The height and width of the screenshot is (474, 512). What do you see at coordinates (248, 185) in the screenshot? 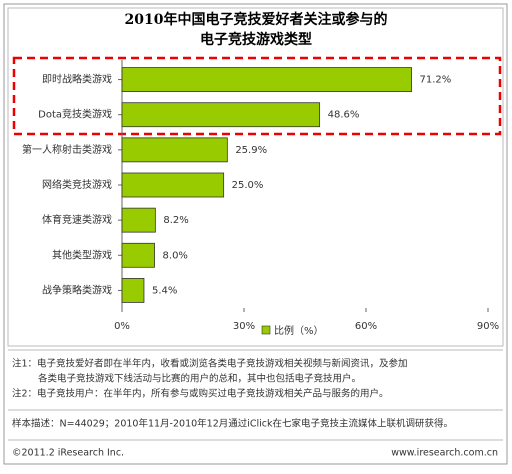
I see `value-label: 25.0%` at bounding box center [248, 185].